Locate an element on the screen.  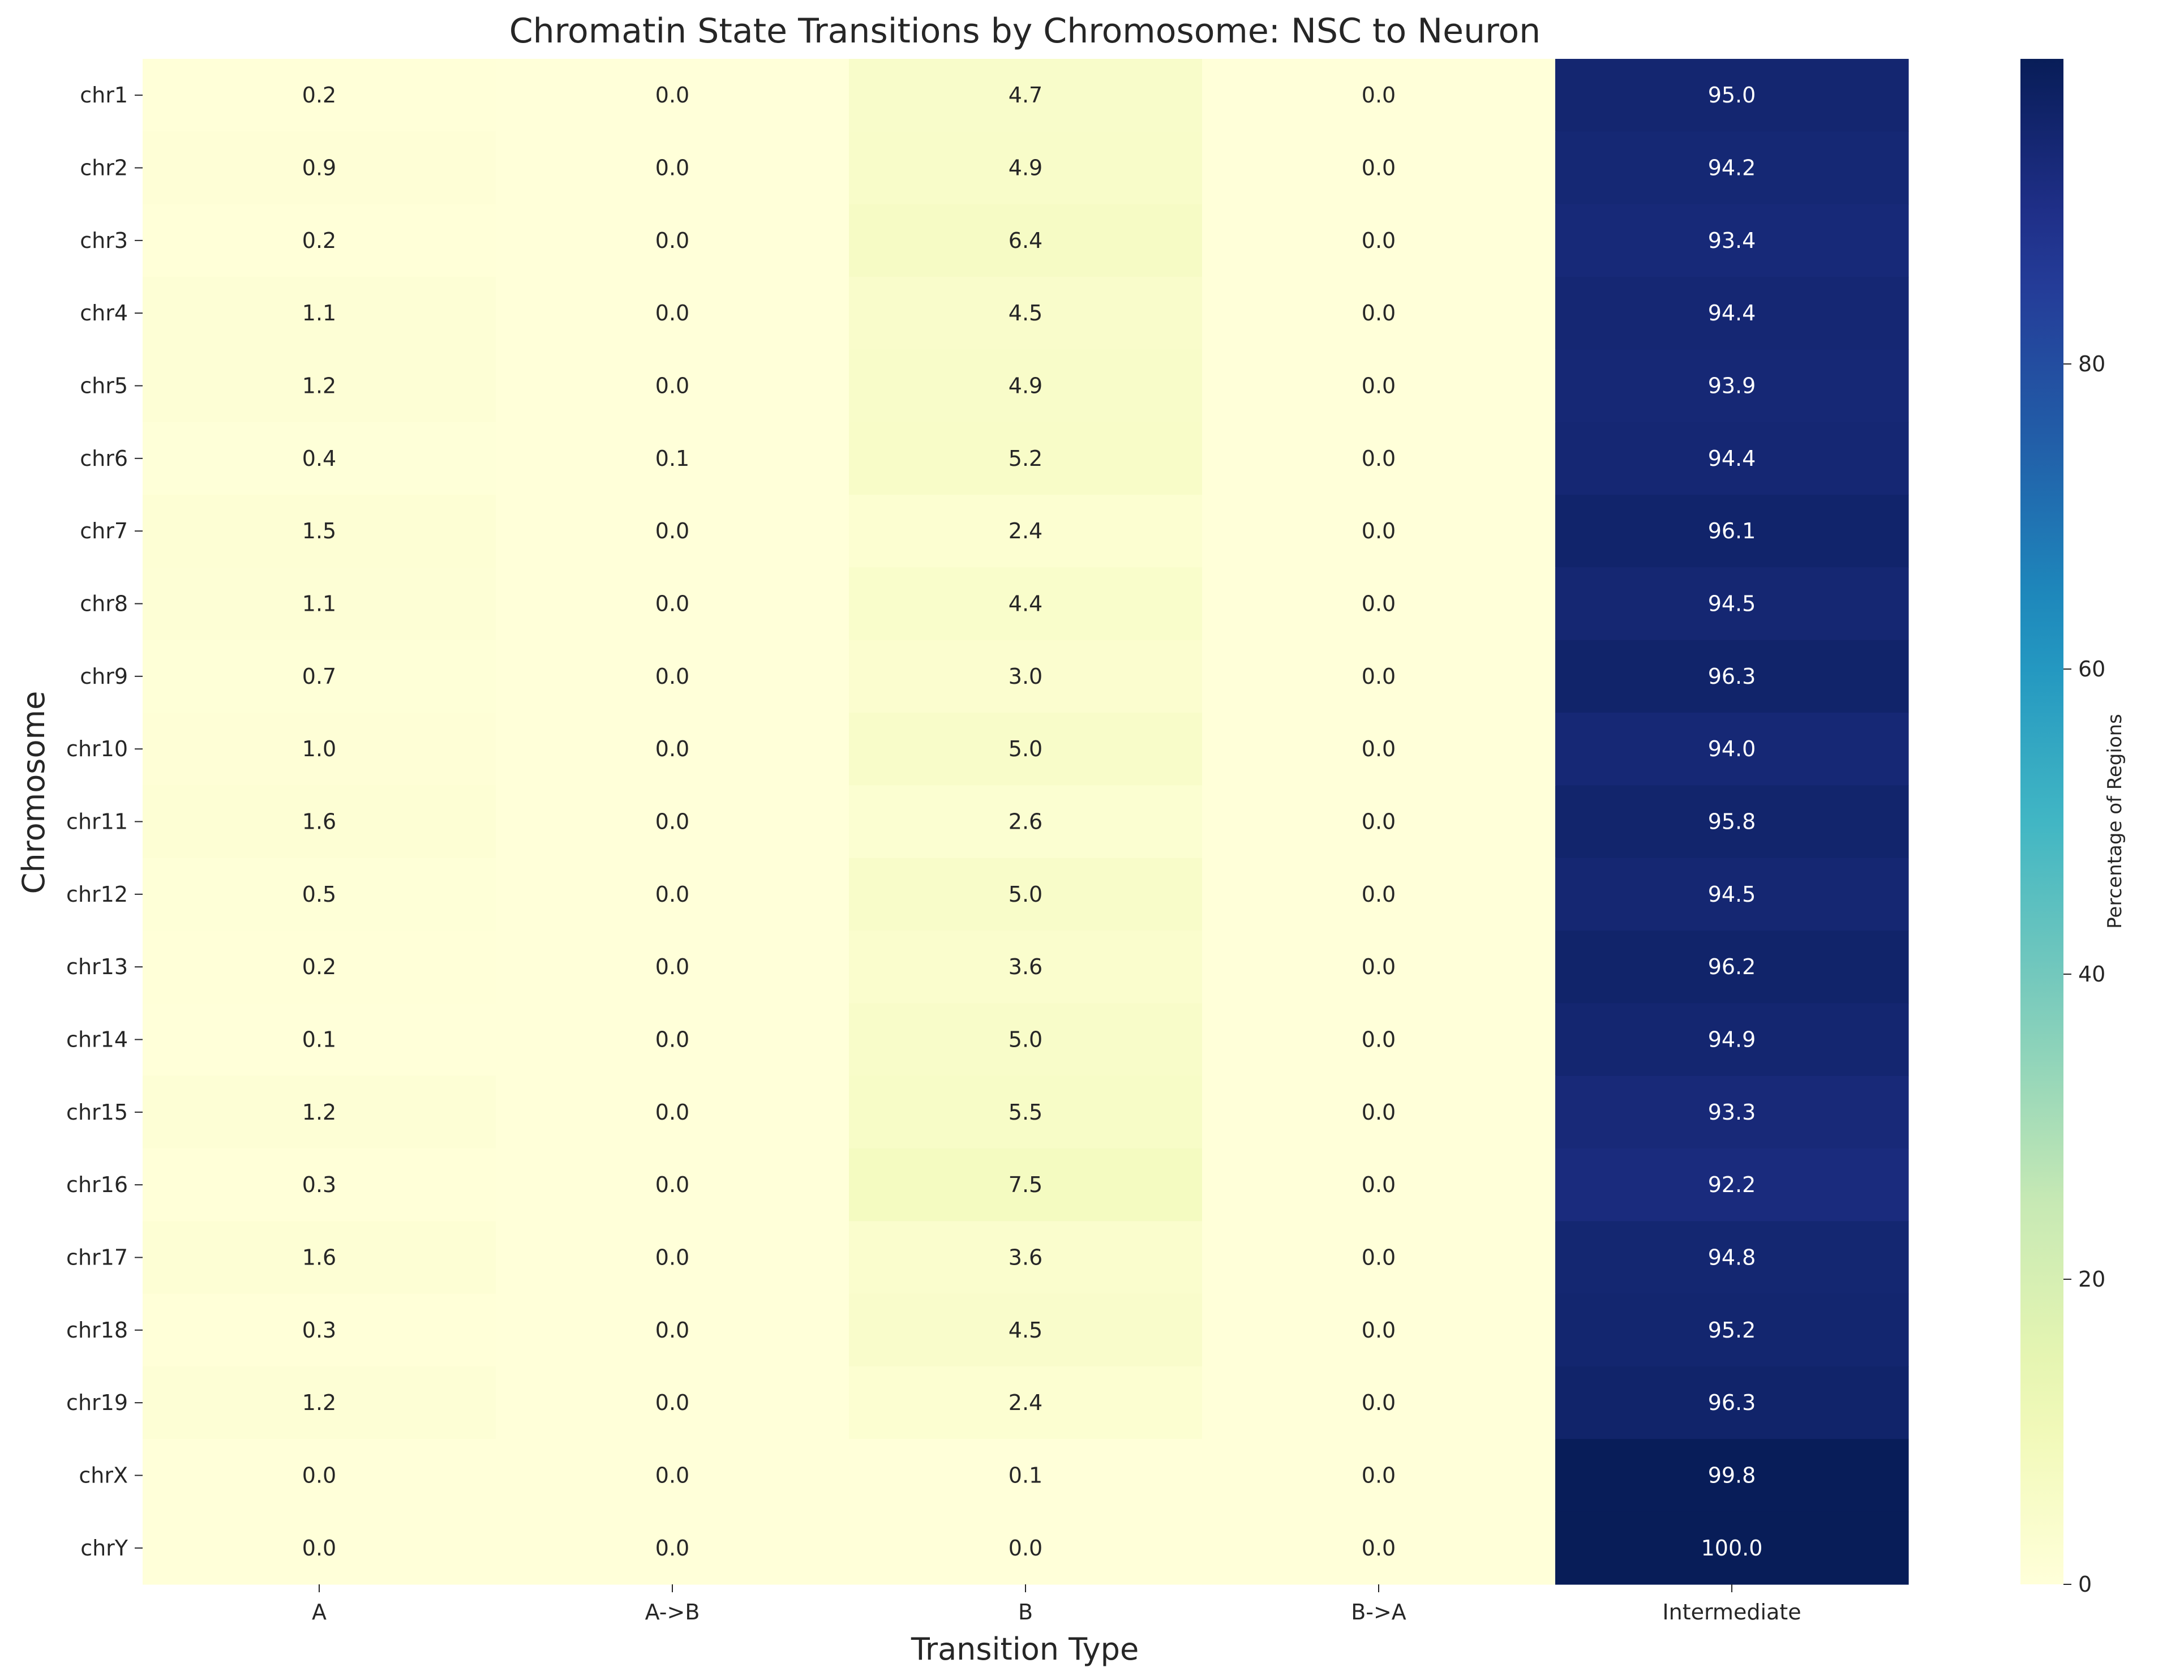
cell-value-label: 4.7 is located at coordinates (1025, 95).